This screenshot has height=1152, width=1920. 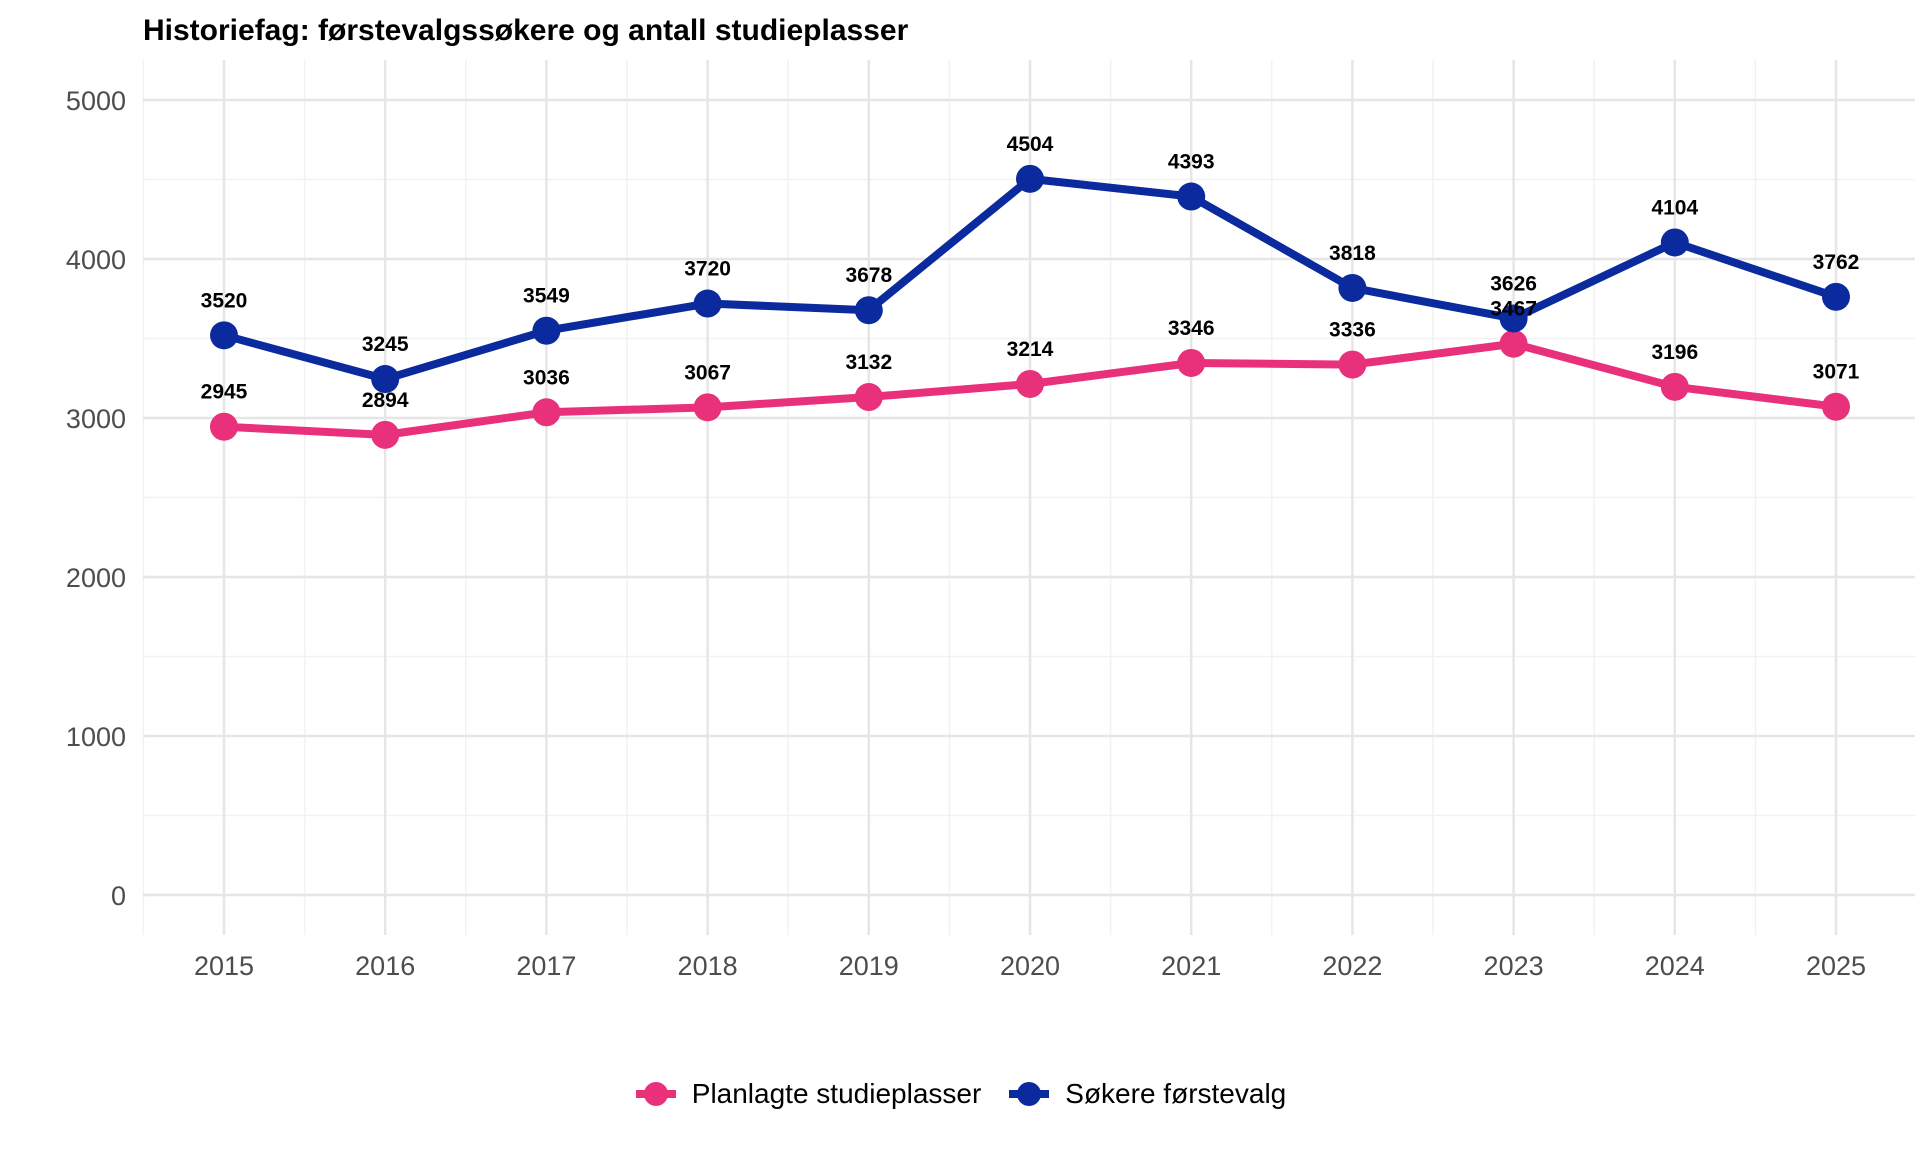 I want to click on y-axis-tick-labels: 0 1000 2000 3000 4000 5000, so click(x=96, y=498).